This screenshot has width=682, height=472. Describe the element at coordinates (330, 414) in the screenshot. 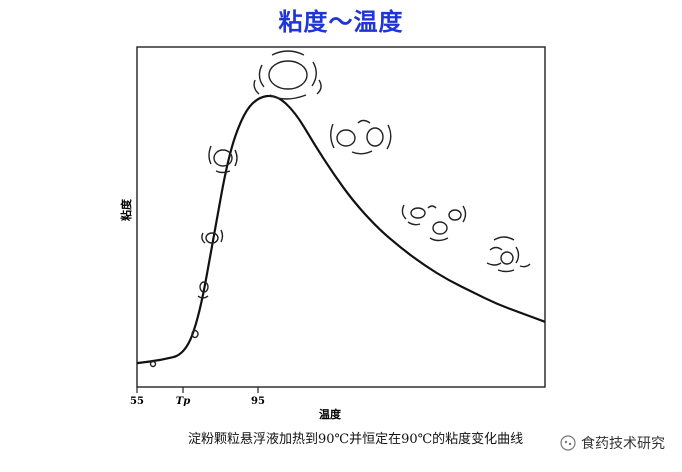

I see `x-axis-label: 温度` at that location.